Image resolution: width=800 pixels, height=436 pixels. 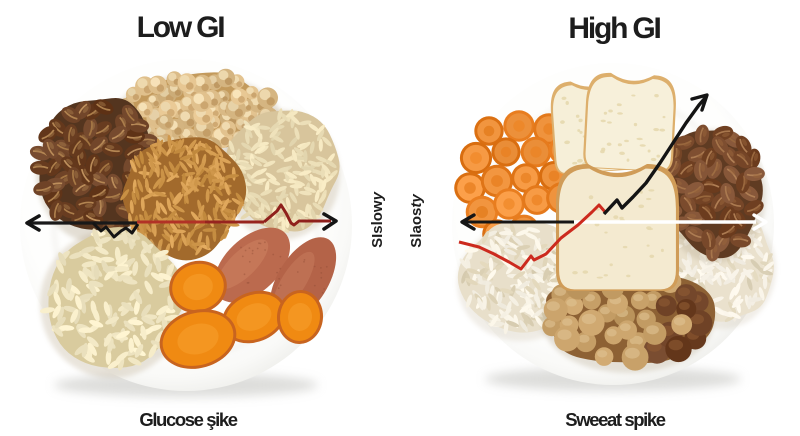 I want to click on svg-text: Glucose şike, so click(x=188, y=419).